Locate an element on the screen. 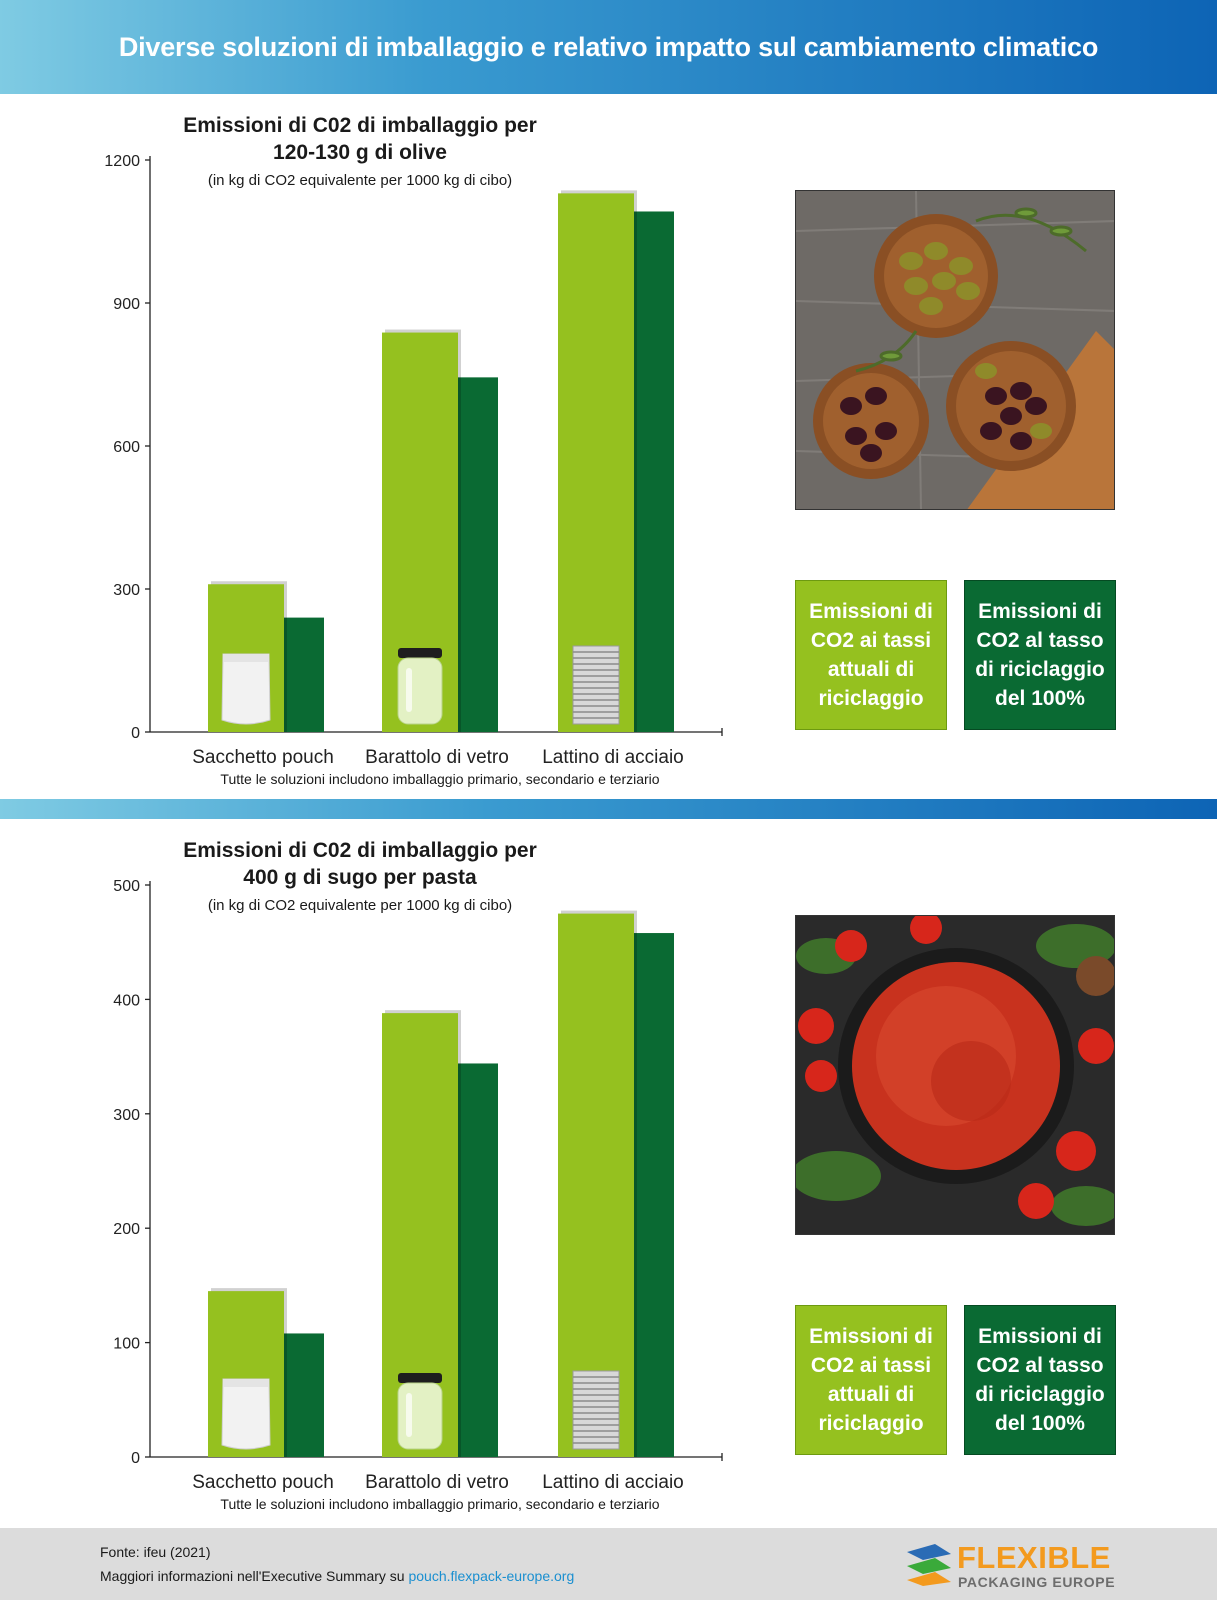  chart-title-line2: 400 g di sugo per pasta is located at coordinates (360, 877).